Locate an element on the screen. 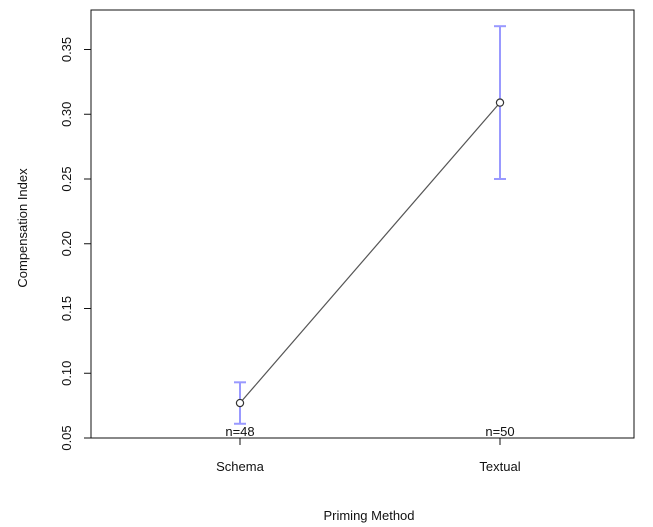 The width and height of the screenshot is (653, 527). x-axis: Schema Textual is located at coordinates (368, 455).